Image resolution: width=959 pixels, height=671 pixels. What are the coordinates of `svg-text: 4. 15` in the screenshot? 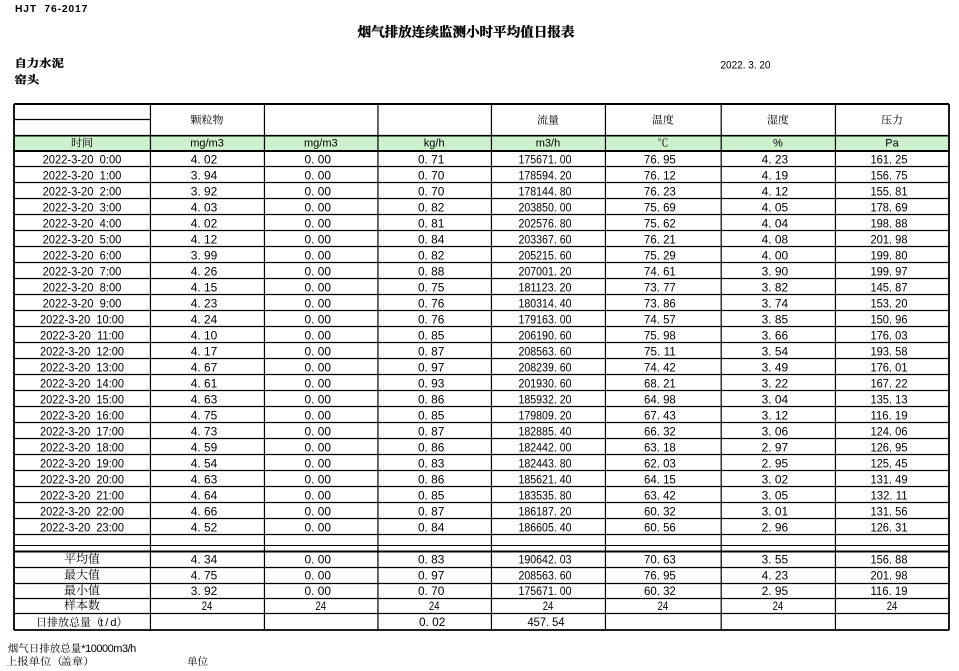 It's located at (204, 288).